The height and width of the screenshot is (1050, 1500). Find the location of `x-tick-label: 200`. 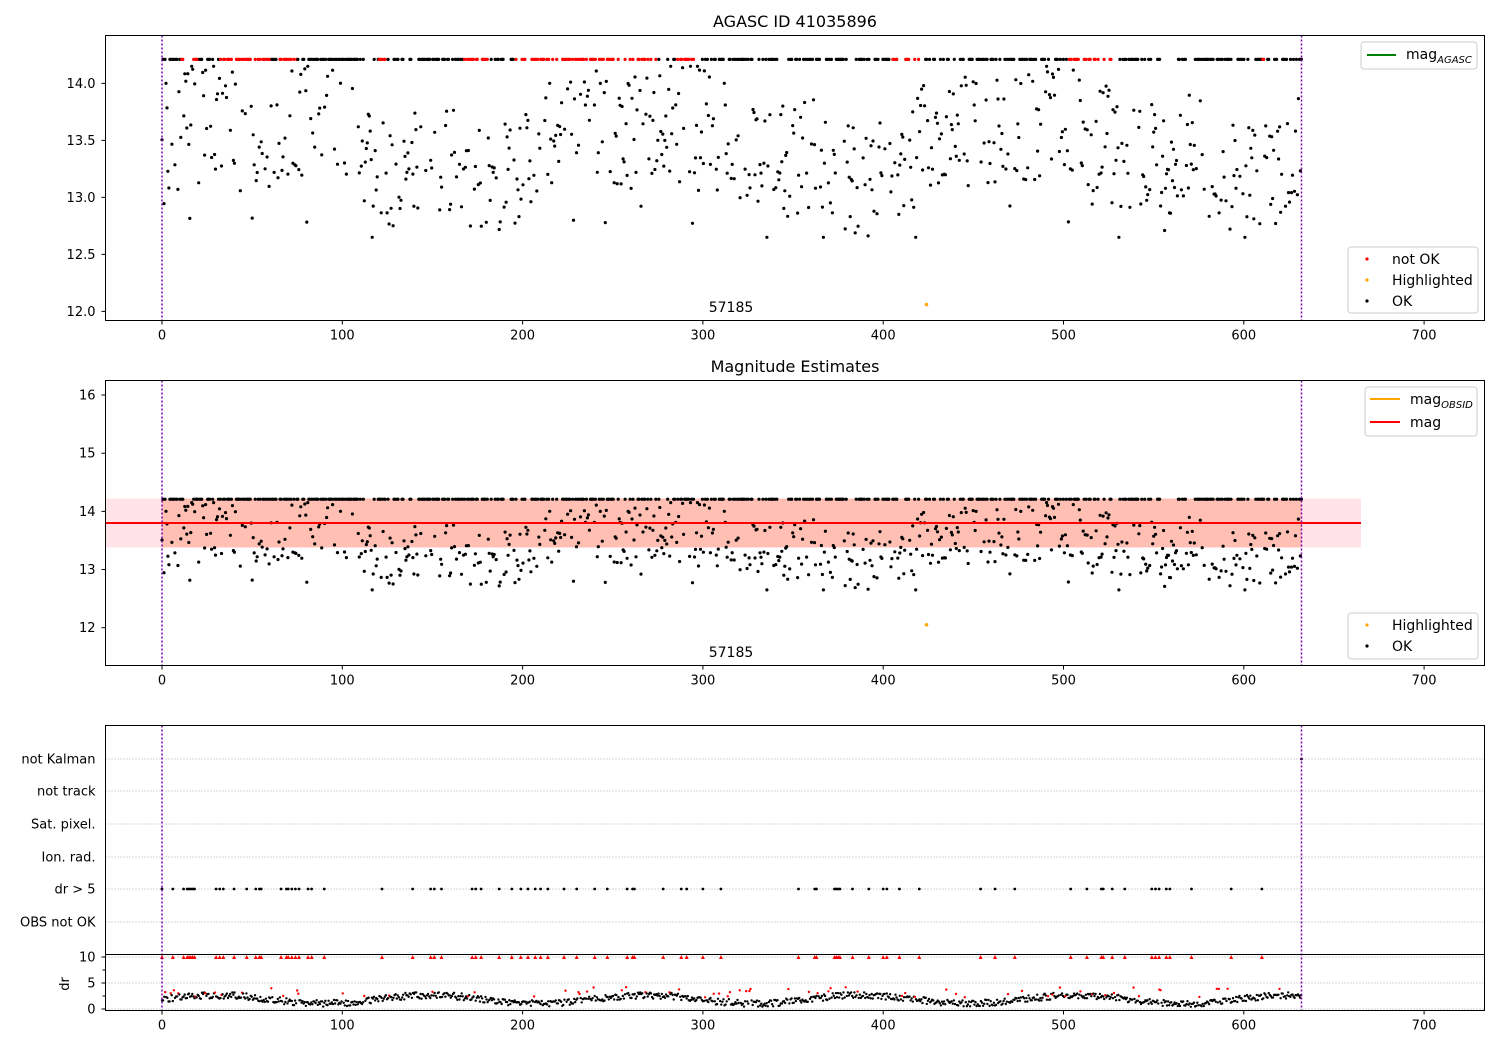

x-tick-label: 200 is located at coordinates (522, 1026).